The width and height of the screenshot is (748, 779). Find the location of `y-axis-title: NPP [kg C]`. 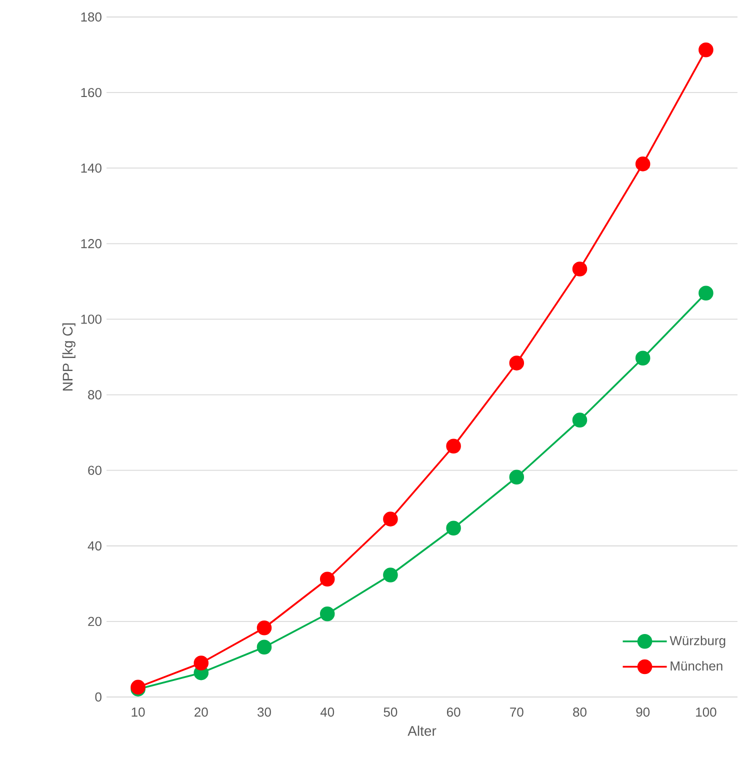

y-axis-title: NPP [kg C] is located at coordinates (69, 356).